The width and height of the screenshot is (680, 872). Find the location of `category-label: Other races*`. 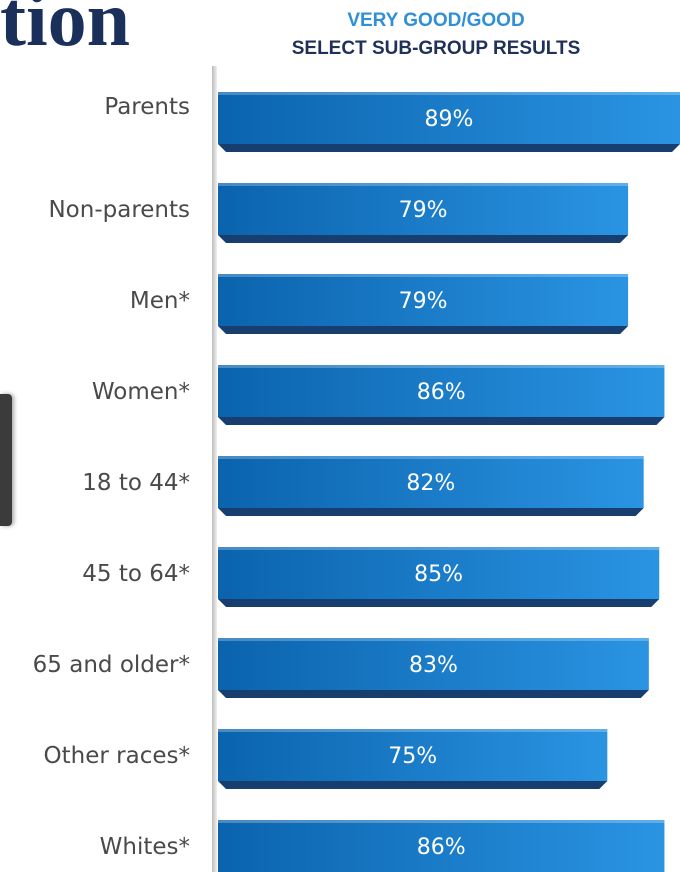

category-label: Other races* is located at coordinates (117, 756).